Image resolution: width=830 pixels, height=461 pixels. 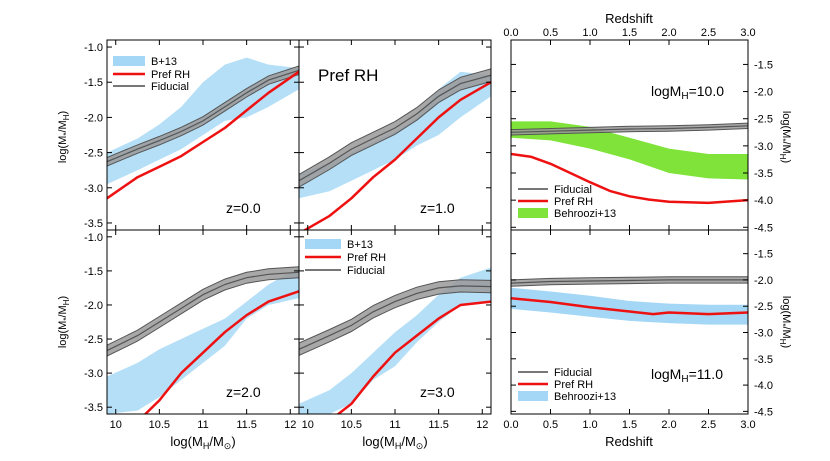 What do you see at coordinates (394, 442) in the screenshot?
I see `x-axis-label-right: log(MH/M⊙)` at bounding box center [394, 442].